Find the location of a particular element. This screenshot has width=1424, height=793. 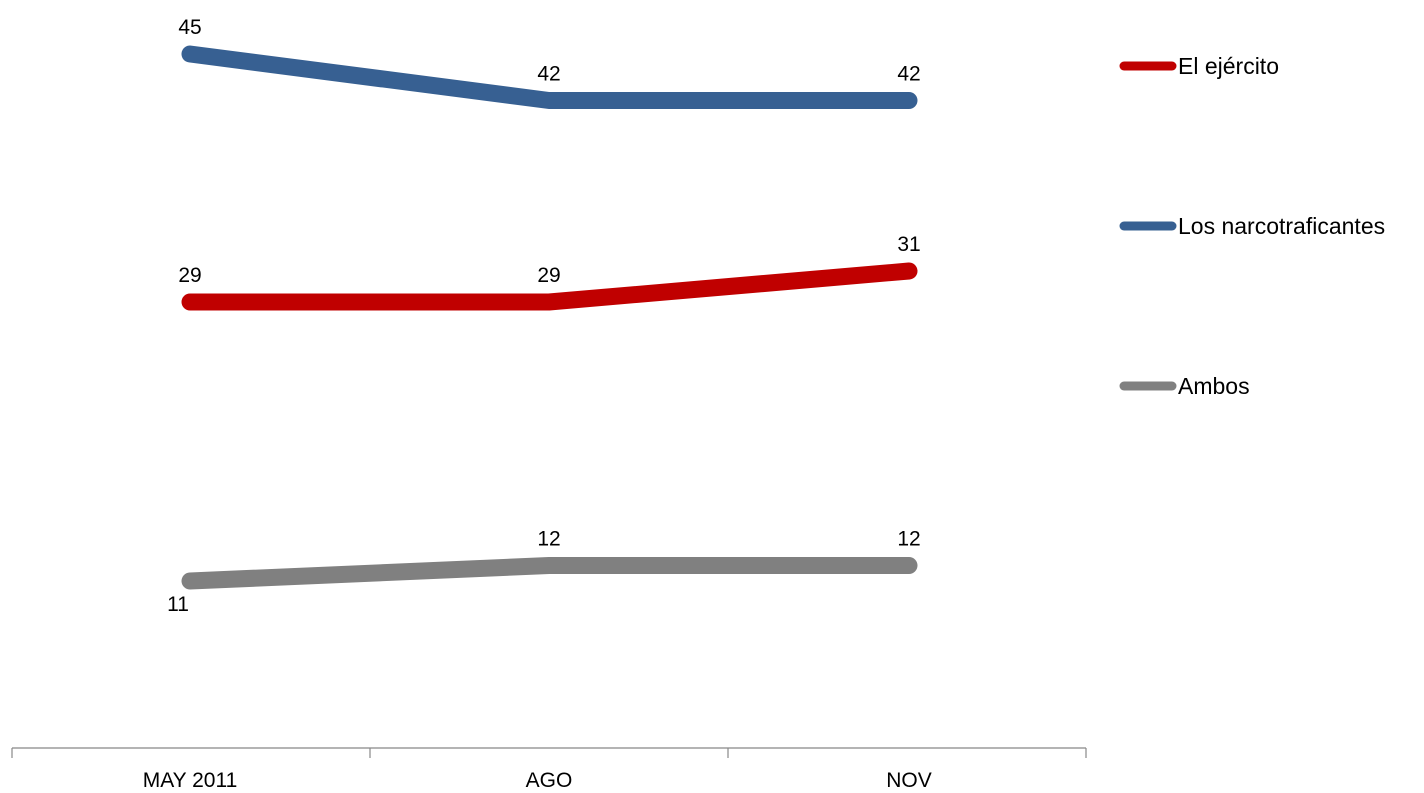

x-axis: MAY 2011 AGO NOV is located at coordinates (549, 769).